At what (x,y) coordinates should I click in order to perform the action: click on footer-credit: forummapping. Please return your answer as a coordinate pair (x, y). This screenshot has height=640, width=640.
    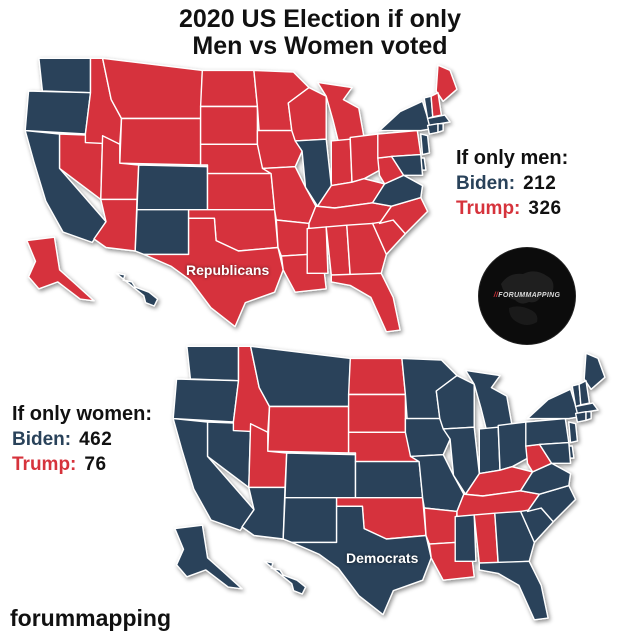
    Looking at the image, I should click on (90, 618).